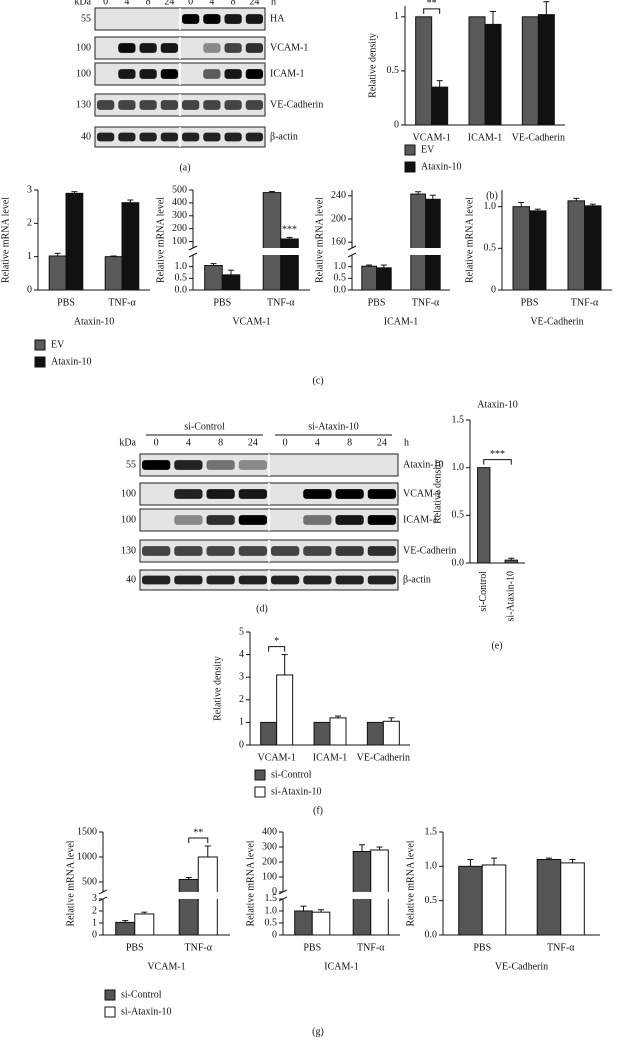  What do you see at coordinates (217, 688) in the screenshot?
I see `y-axis-label: Relative density` at bounding box center [217, 688].